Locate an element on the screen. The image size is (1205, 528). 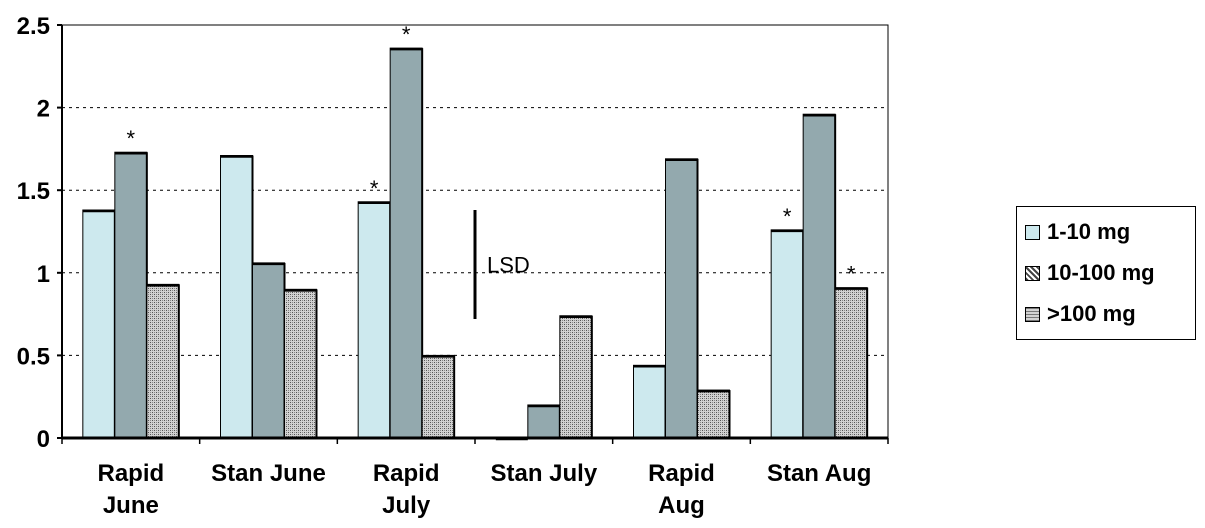
x-tick-label: June is located at coordinates (131, 505).